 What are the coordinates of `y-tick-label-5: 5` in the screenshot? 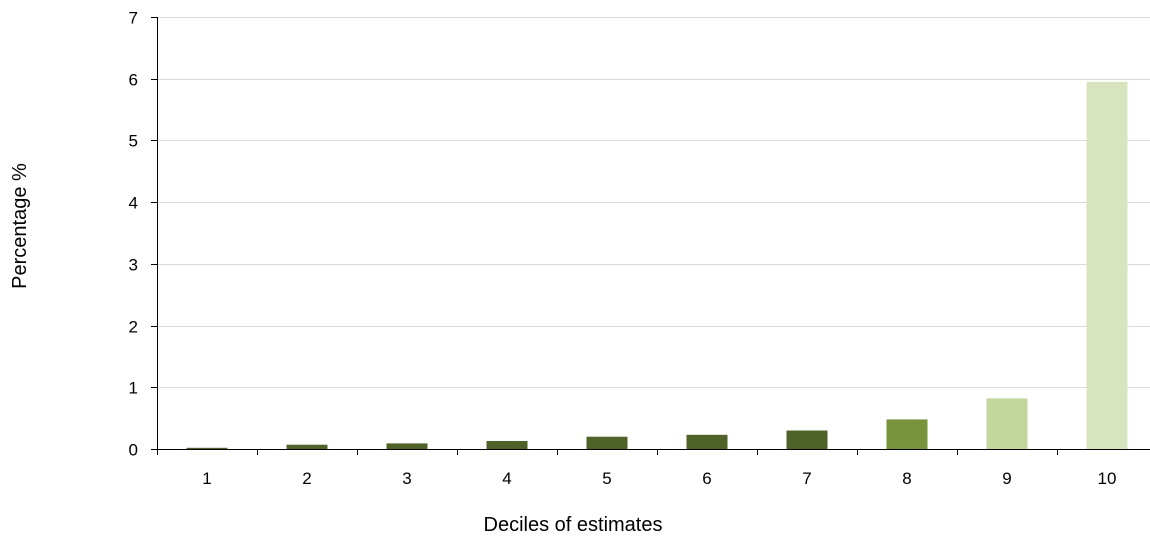 It's located at (133, 141).